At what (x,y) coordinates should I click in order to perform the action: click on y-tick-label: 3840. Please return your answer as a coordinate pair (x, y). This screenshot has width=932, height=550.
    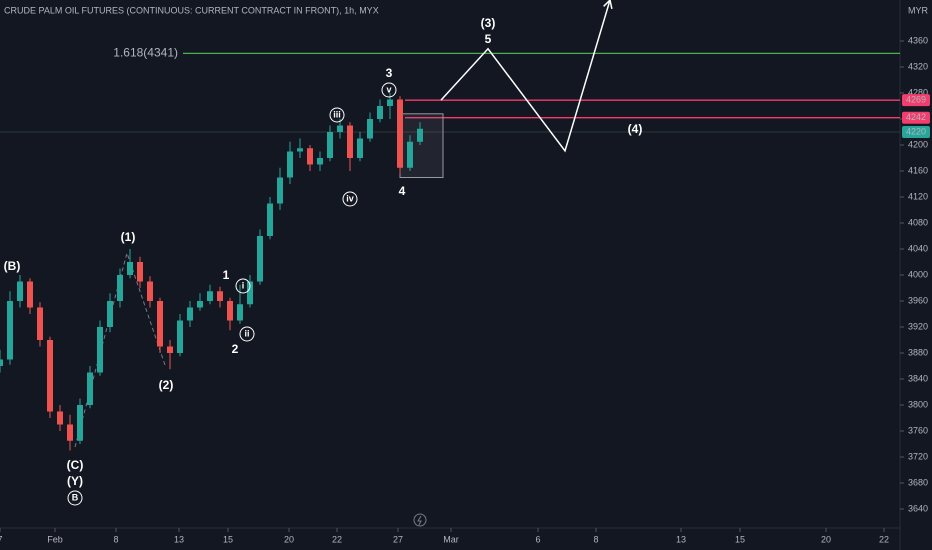
    Looking at the image, I should click on (918, 378).